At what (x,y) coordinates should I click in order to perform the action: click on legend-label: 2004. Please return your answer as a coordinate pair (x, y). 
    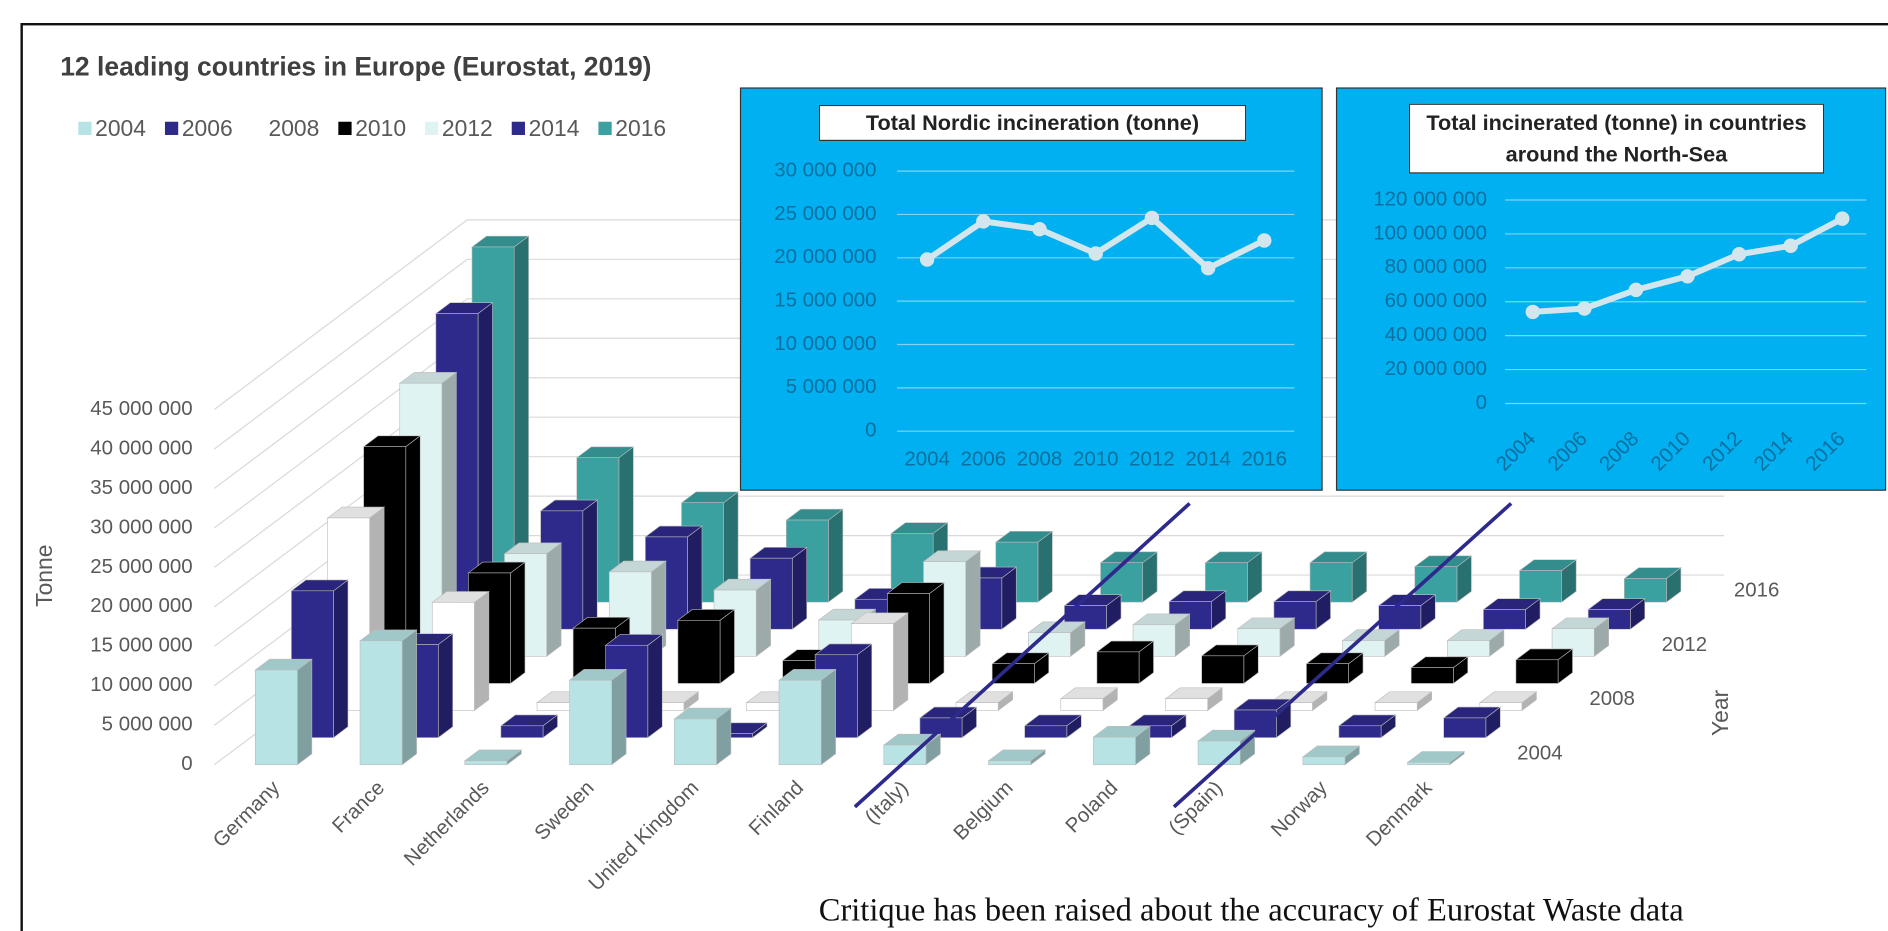
    Looking at the image, I should click on (120, 128).